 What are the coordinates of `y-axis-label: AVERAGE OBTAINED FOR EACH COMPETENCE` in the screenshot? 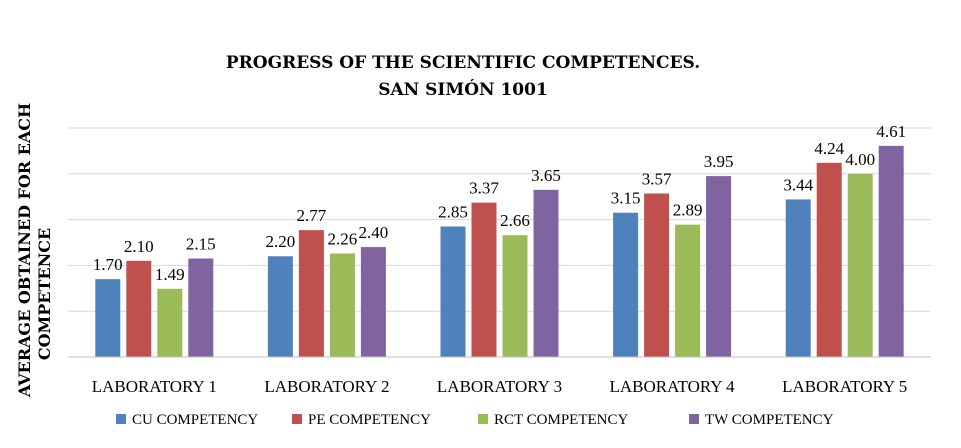 It's located at (34, 250).